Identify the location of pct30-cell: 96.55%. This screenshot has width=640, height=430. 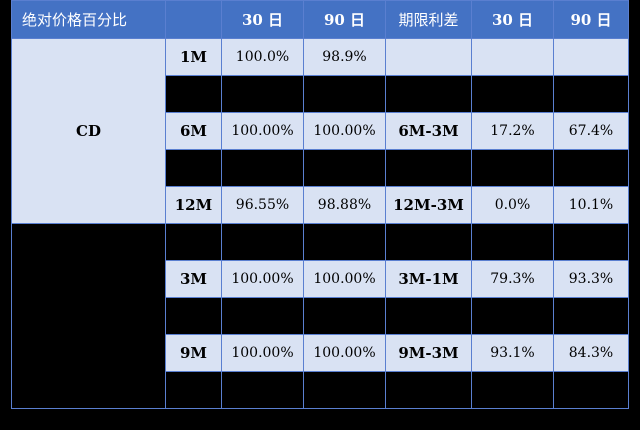
(262, 205).